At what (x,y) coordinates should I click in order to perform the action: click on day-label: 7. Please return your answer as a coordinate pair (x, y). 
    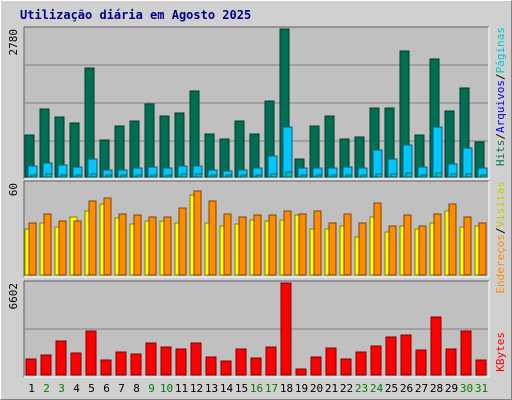
    Looking at the image, I should click on (121, 388).